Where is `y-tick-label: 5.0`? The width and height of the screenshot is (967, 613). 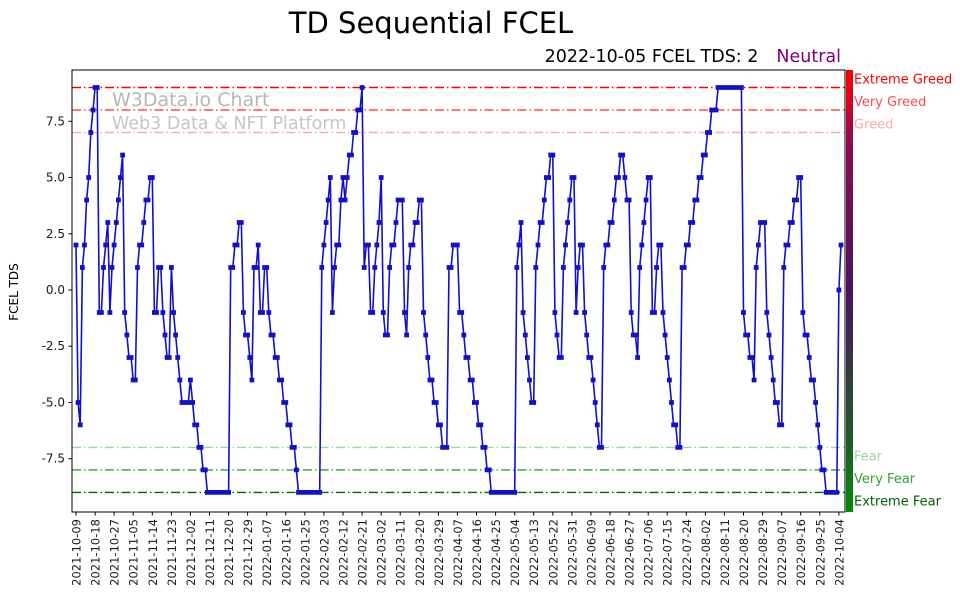
y-tick-label: 5.0 is located at coordinates (55, 178).